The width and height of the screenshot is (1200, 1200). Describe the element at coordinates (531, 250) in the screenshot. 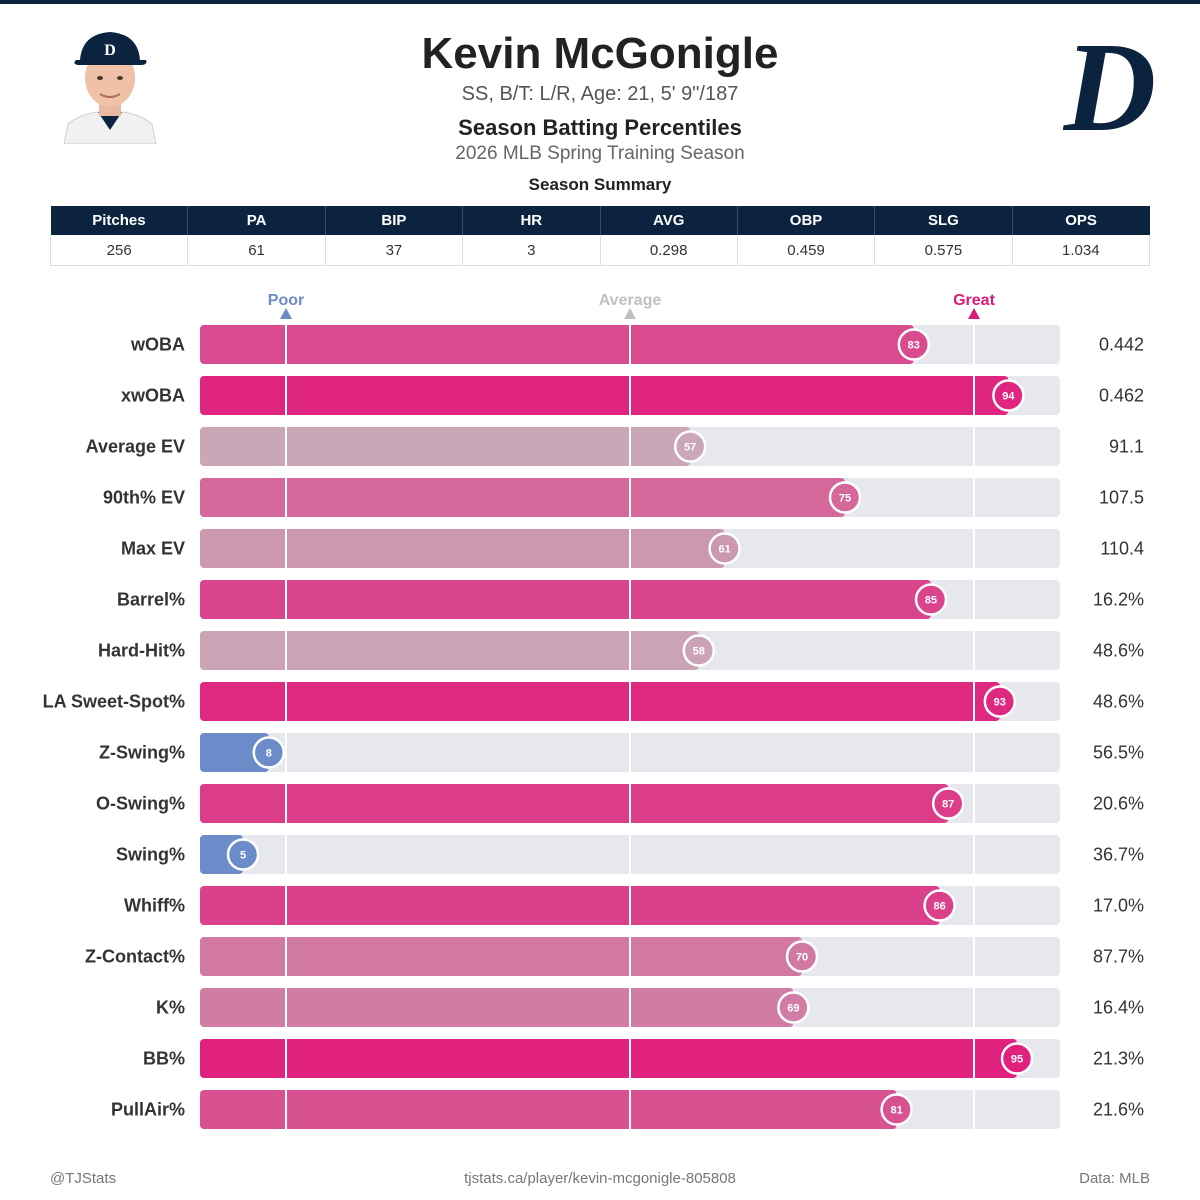

I see `summary-value-cell: 3` at that location.